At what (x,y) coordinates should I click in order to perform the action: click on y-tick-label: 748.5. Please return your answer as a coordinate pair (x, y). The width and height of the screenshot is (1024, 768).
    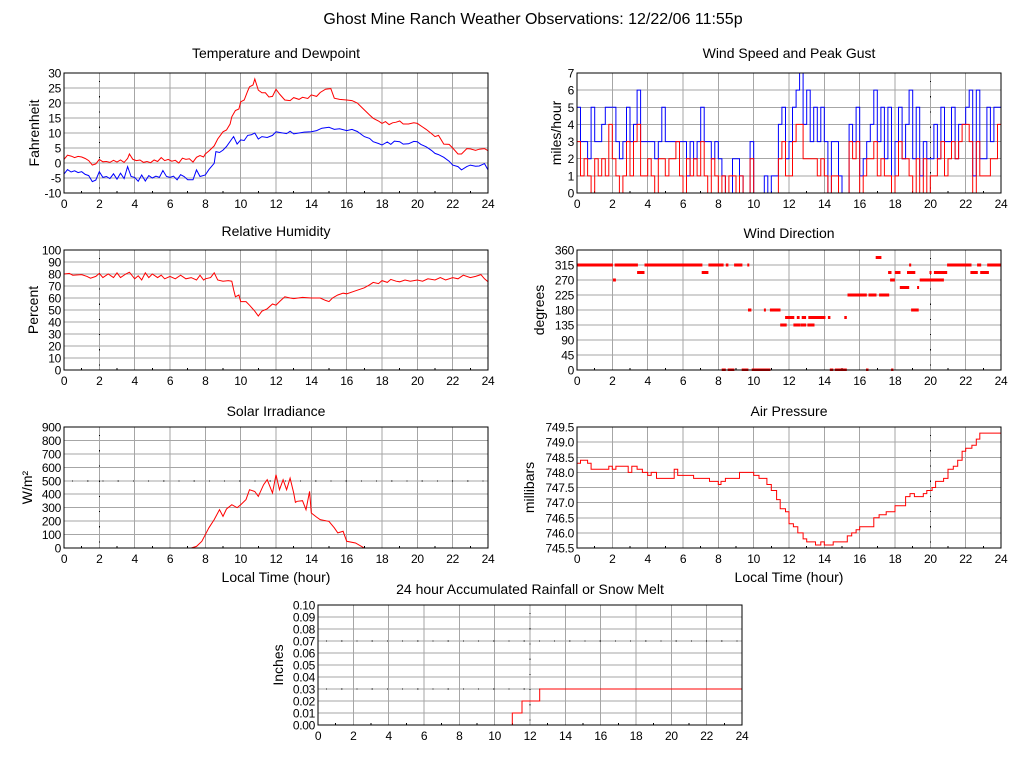
    Looking at the image, I should click on (559, 458).